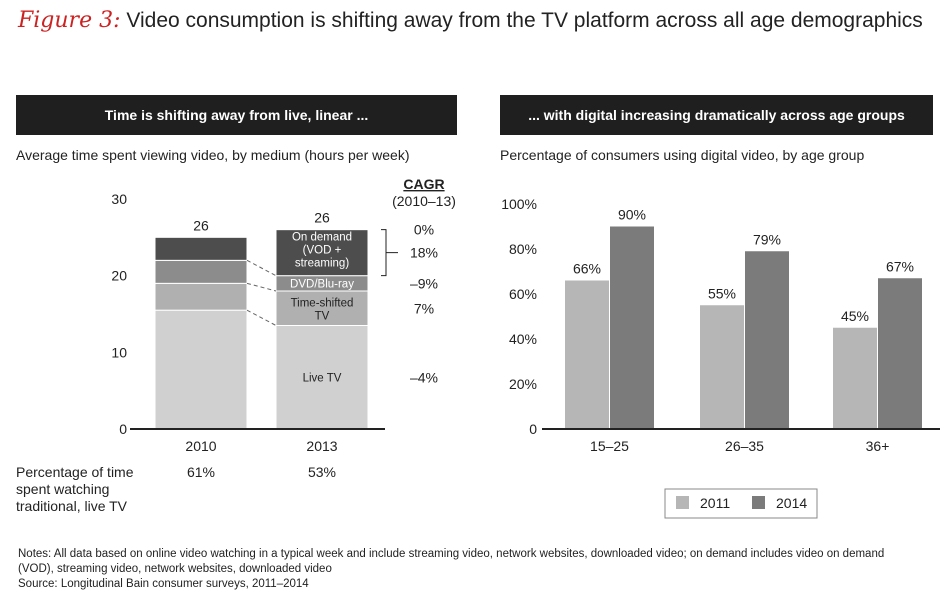 The height and width of the screenshot is (599, 950). What do you see at coordinates (519, 204) in the screenshot?
I see `right-ytick-label: 100%` at bounding box center [519, 204].